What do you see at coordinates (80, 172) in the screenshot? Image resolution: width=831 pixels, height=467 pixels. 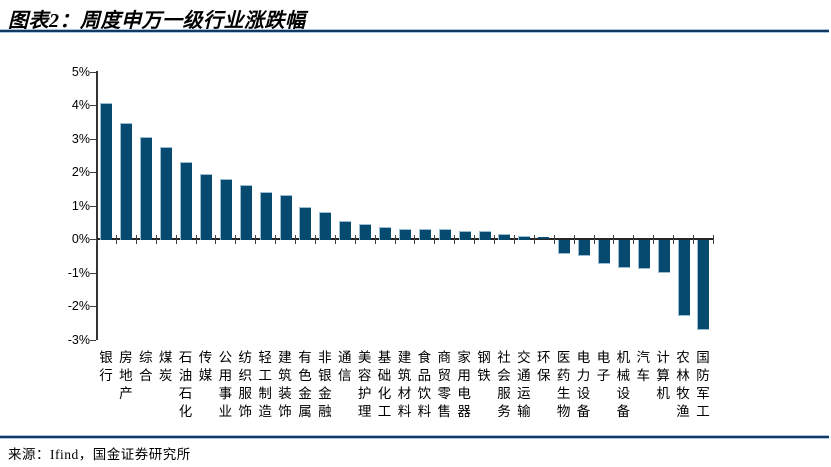 I see `y-axis-tick-label: 2%` at bounding box center [80, 172].